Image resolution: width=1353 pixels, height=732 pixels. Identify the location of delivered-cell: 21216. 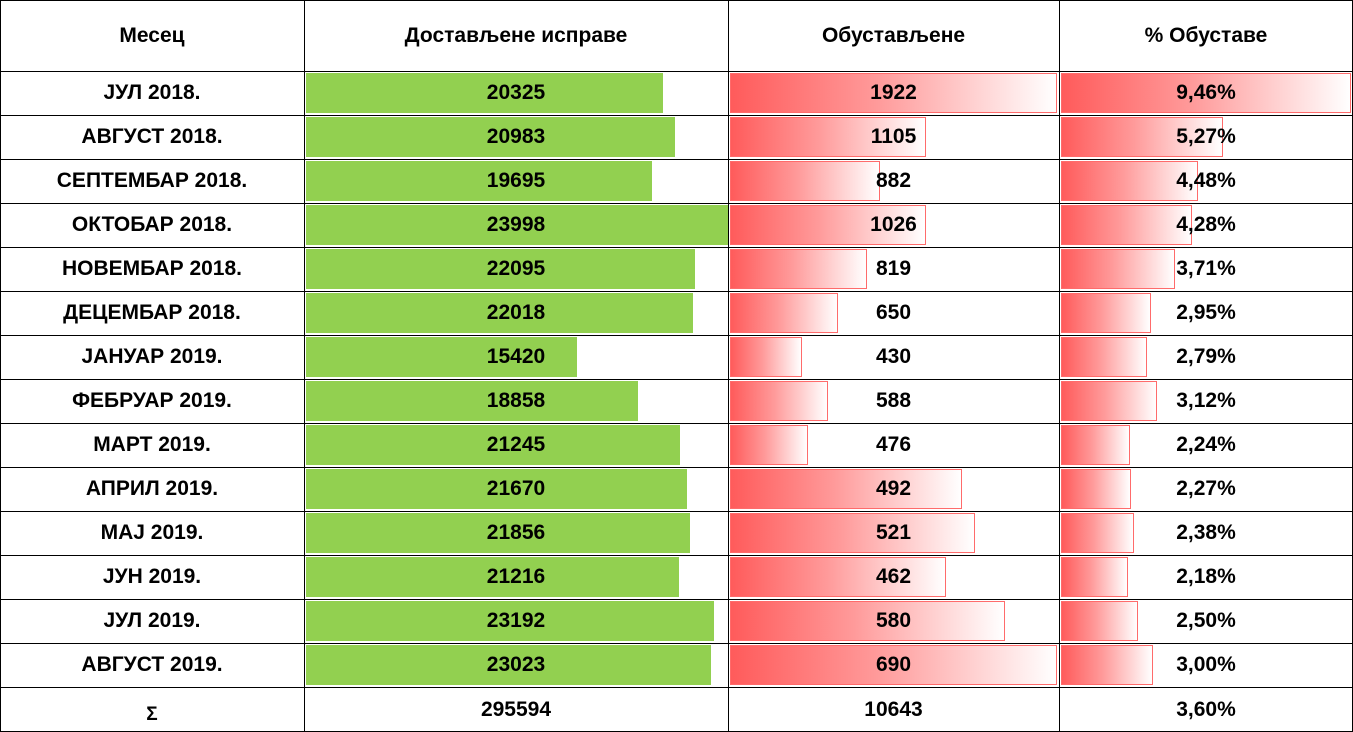
(516, 577).